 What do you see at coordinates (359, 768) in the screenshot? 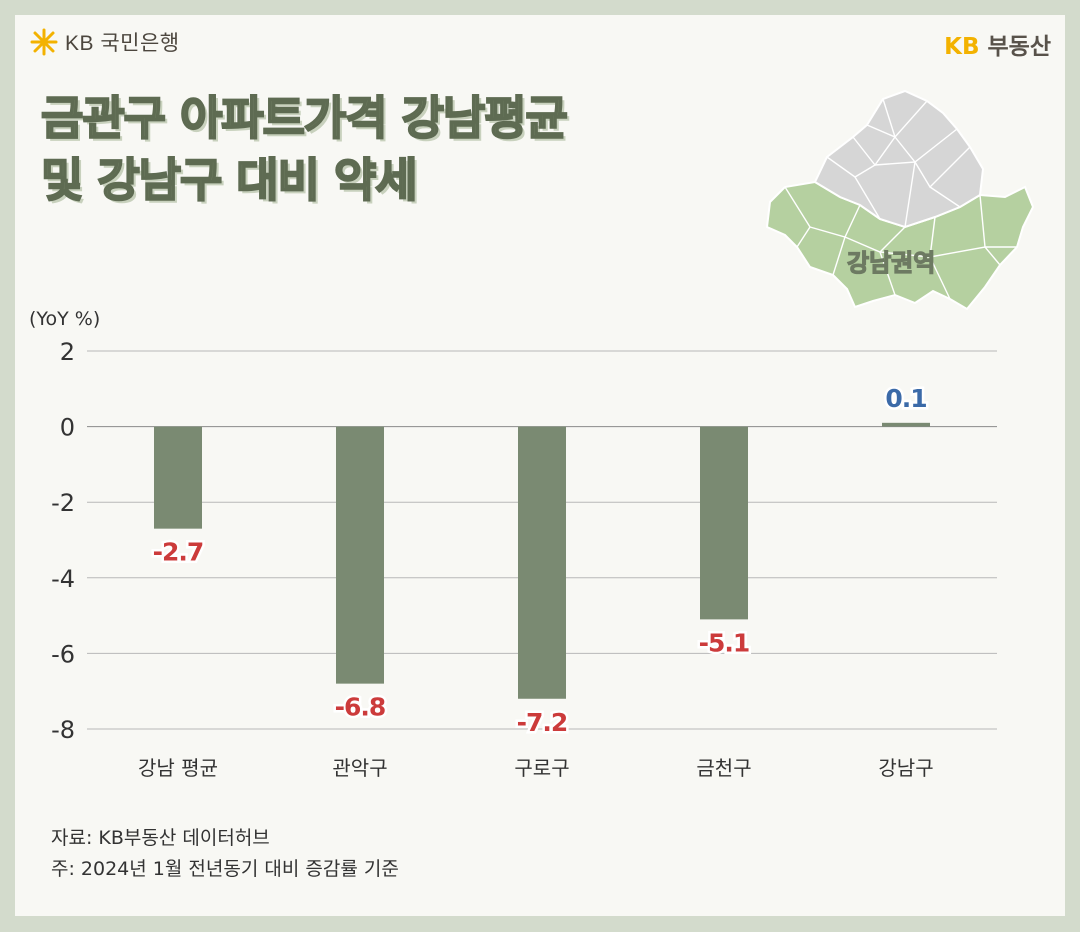
I see `x-tick-label: 관악구` at bounding box center [359, 768].